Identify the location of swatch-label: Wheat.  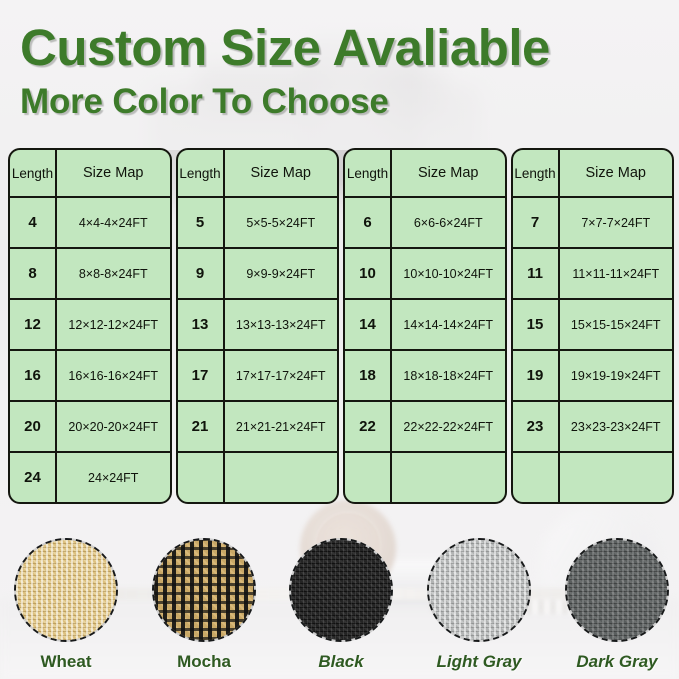
(66, 661).